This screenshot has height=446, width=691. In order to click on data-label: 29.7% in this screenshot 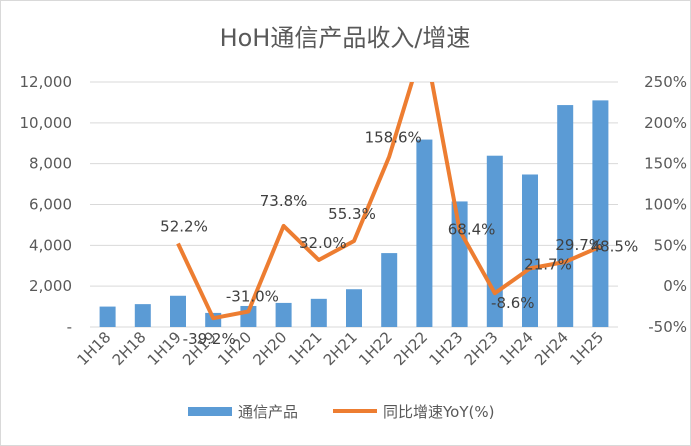, I will do `click(579, 245)`.